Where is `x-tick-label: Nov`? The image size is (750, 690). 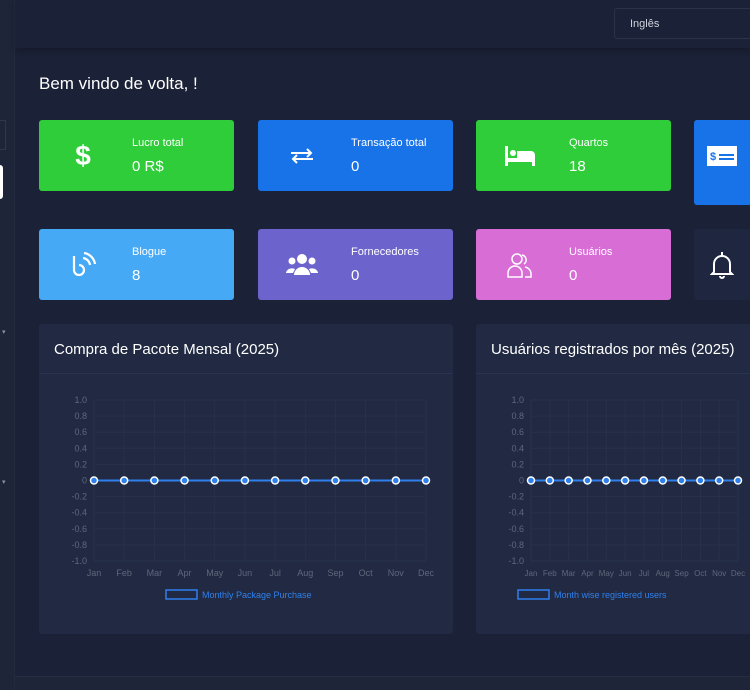 x-tick-label: Nov is located at coordinates (396, 573).